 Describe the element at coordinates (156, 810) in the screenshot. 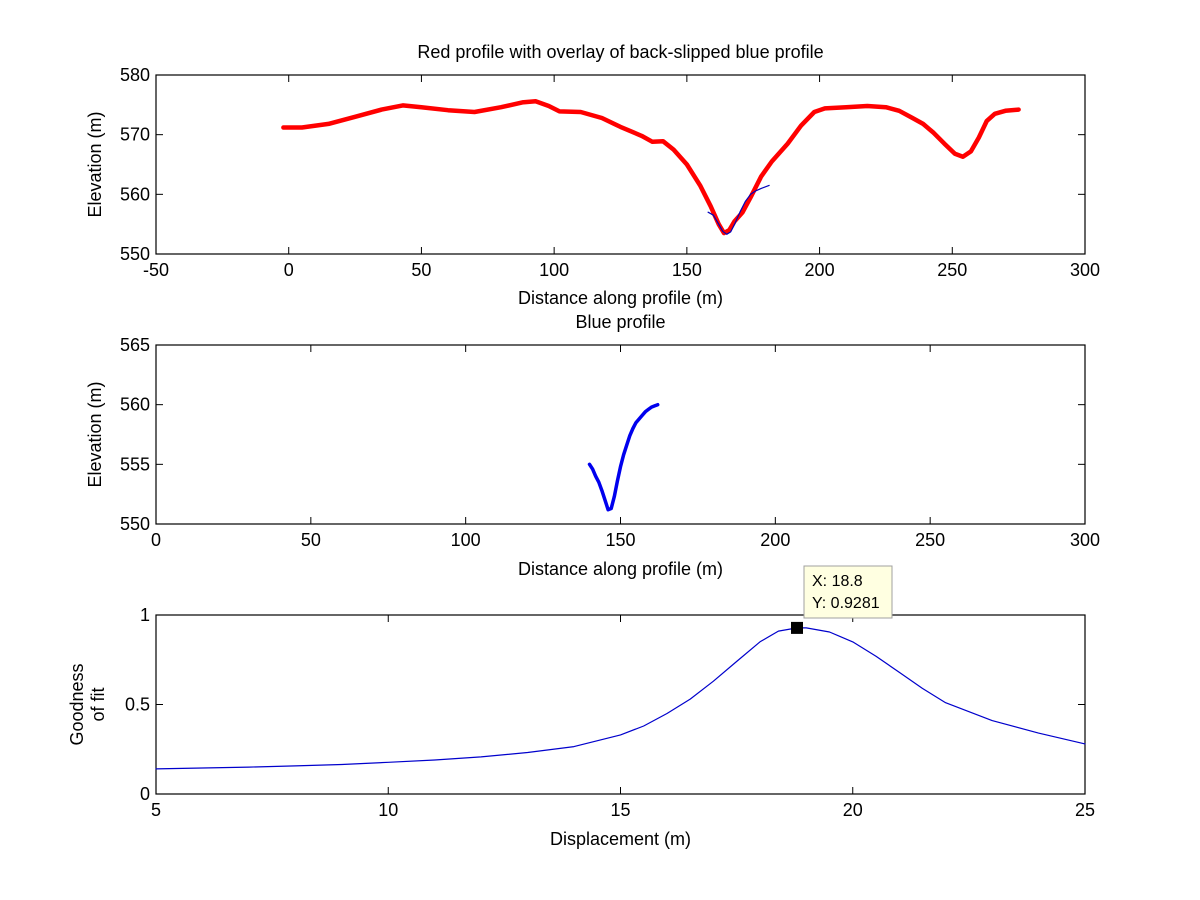

I see `x-tick-label-0: 5` at that location.